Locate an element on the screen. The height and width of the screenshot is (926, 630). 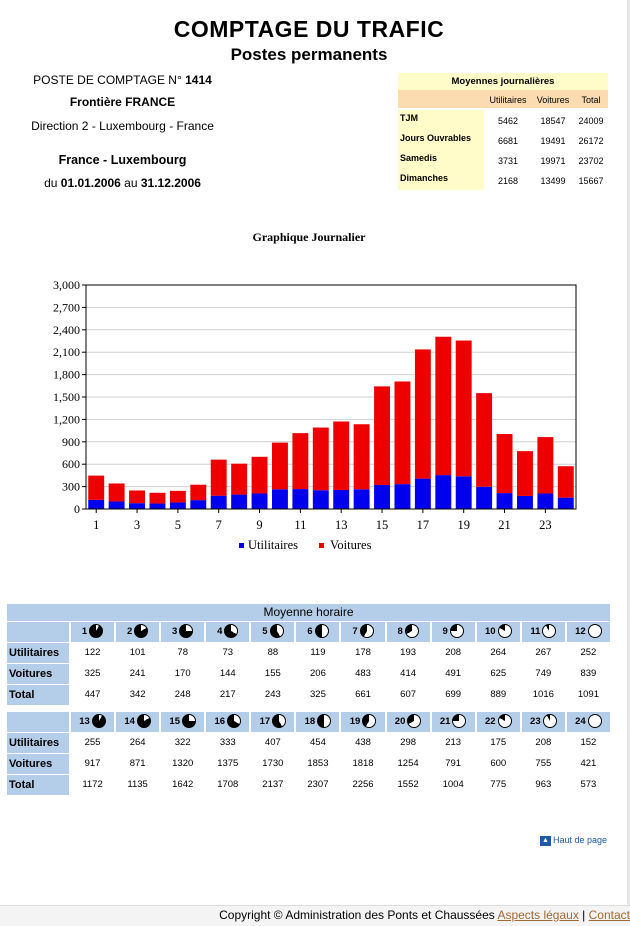
y-tick-label: 2,700 is located at coordinates (66, 307).